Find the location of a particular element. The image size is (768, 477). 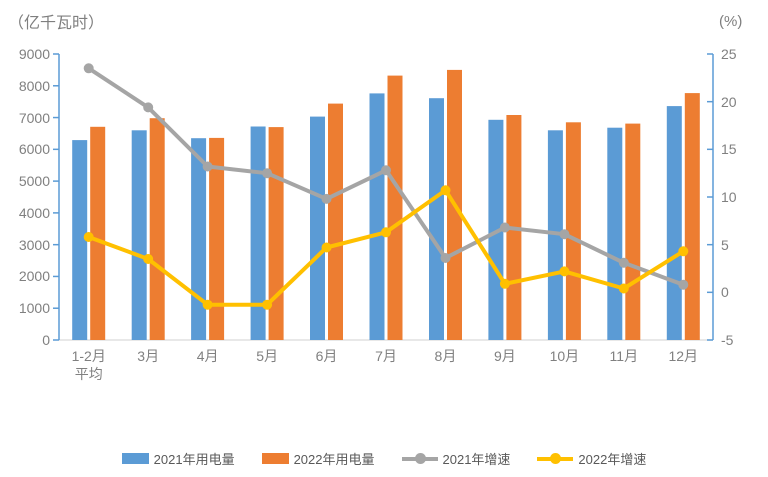

x-label-6月: 6月 is located at coordinates (326, 356).